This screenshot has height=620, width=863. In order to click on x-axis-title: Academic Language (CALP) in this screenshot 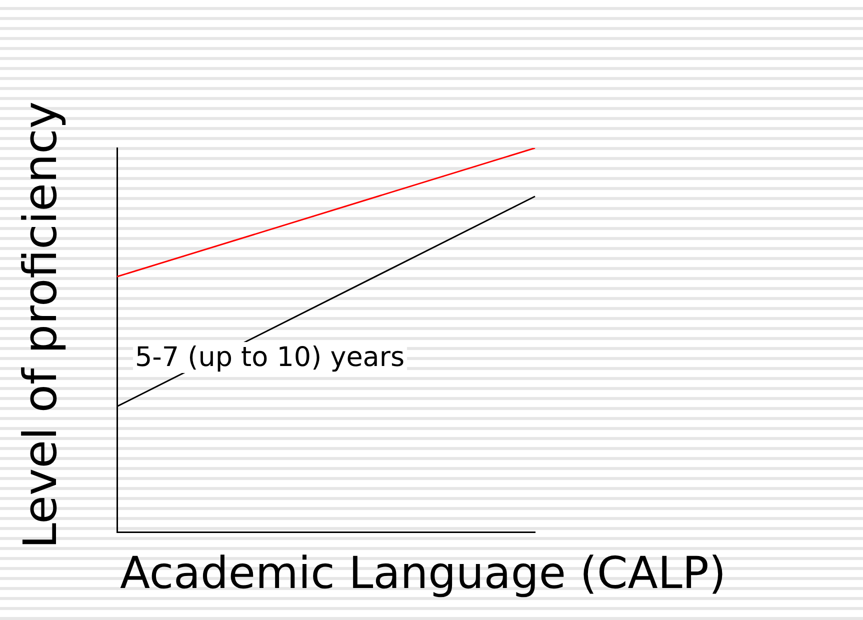, I will do `click(423, 573)`.